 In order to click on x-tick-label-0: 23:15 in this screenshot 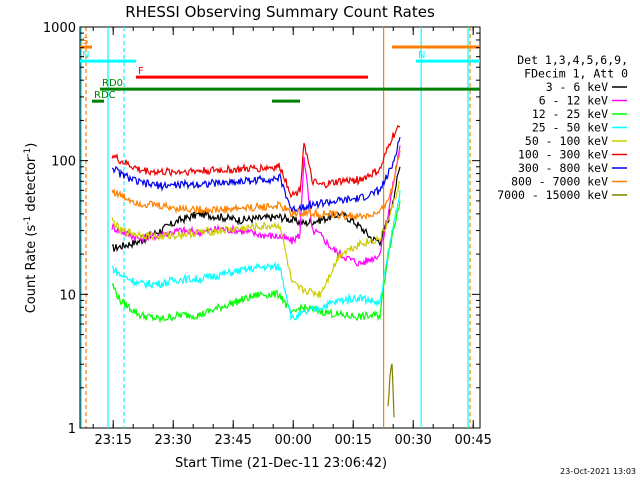, I will do `click(112, 440)`.